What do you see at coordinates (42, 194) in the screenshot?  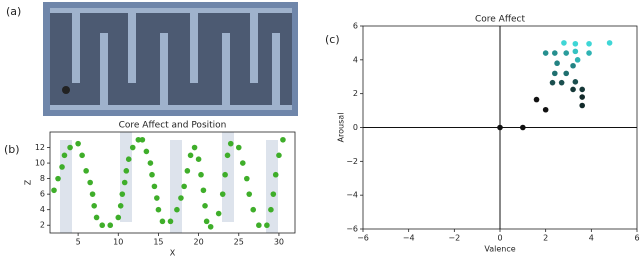 I see `y-tick-label: 6` at bounding box center [42, 194].